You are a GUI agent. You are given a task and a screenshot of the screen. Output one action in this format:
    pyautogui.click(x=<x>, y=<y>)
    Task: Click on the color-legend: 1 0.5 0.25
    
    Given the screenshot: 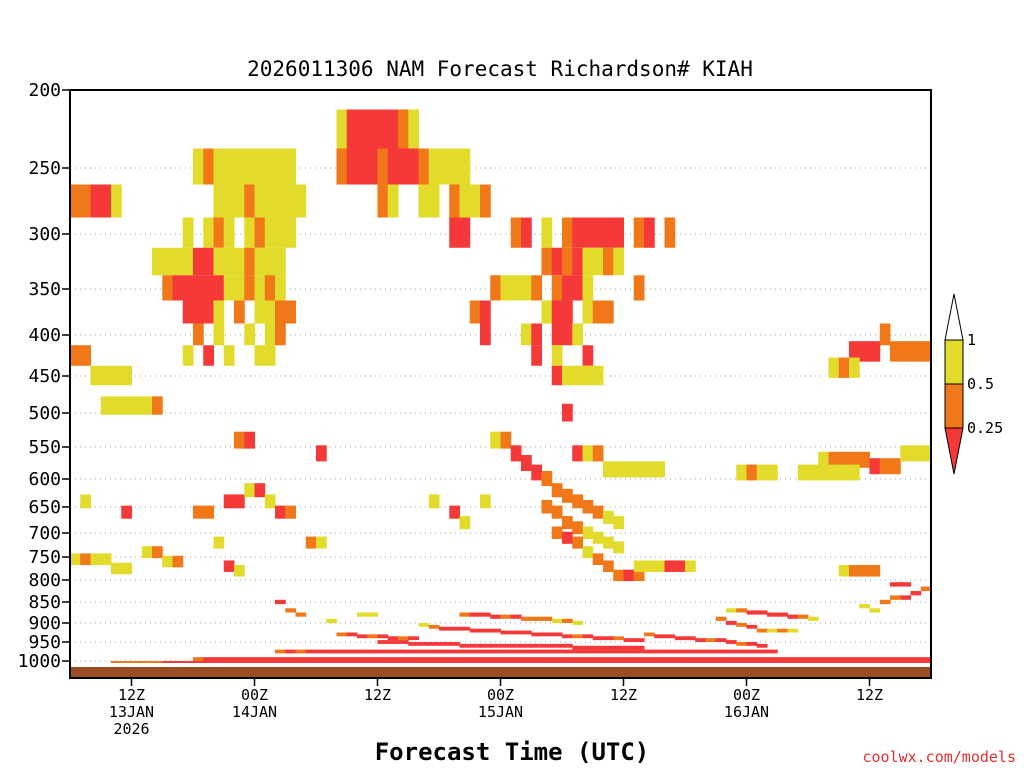 What is the action you would take?
    pyautogui.click(x=973, y=384)
    